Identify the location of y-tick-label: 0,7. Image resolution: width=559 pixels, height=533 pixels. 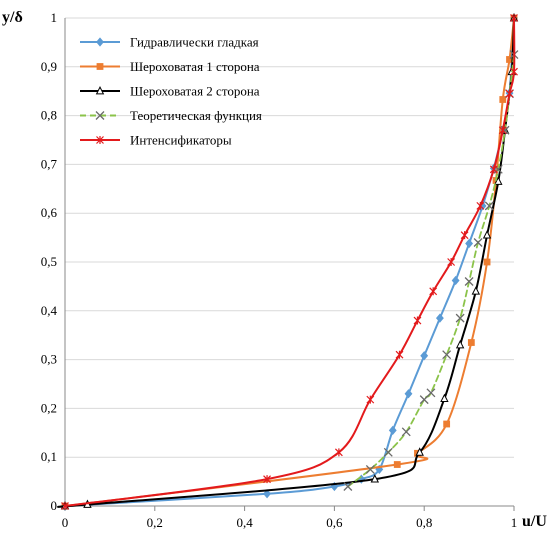
(49, 163).